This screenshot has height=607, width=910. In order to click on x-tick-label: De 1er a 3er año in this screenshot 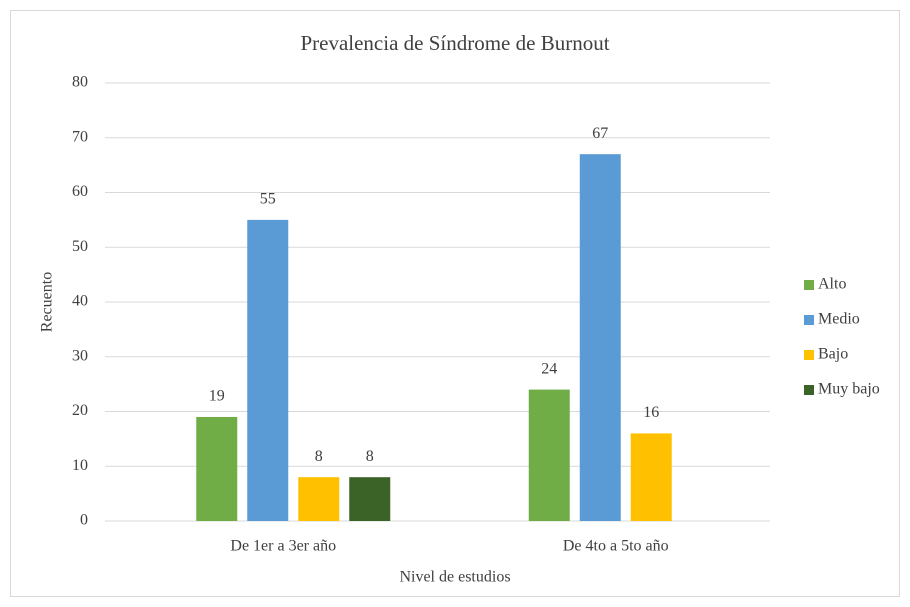, I will do `click(283, 546)`.